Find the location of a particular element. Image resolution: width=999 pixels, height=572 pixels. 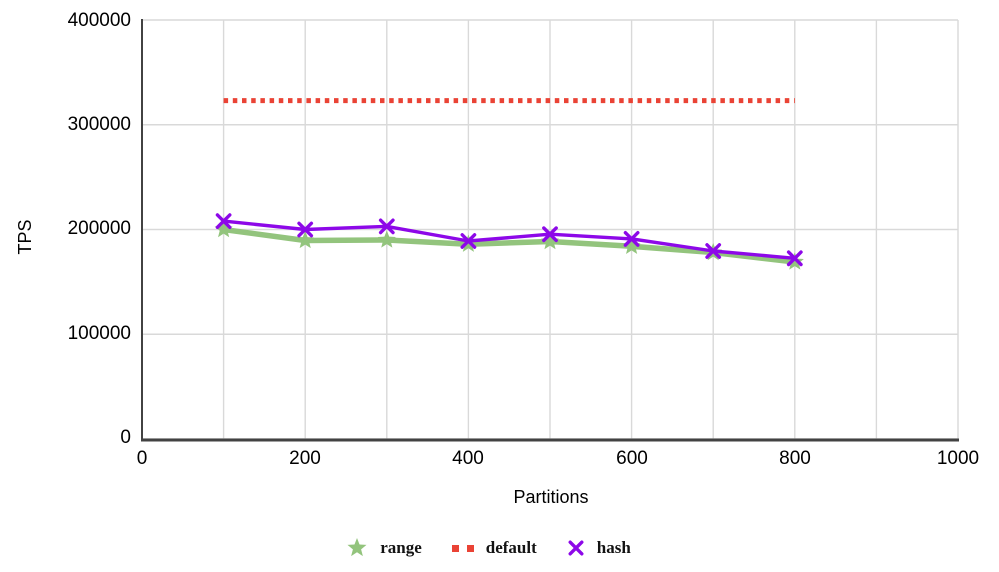

legend-item-hash: hash is located at coordinates (599, 548).